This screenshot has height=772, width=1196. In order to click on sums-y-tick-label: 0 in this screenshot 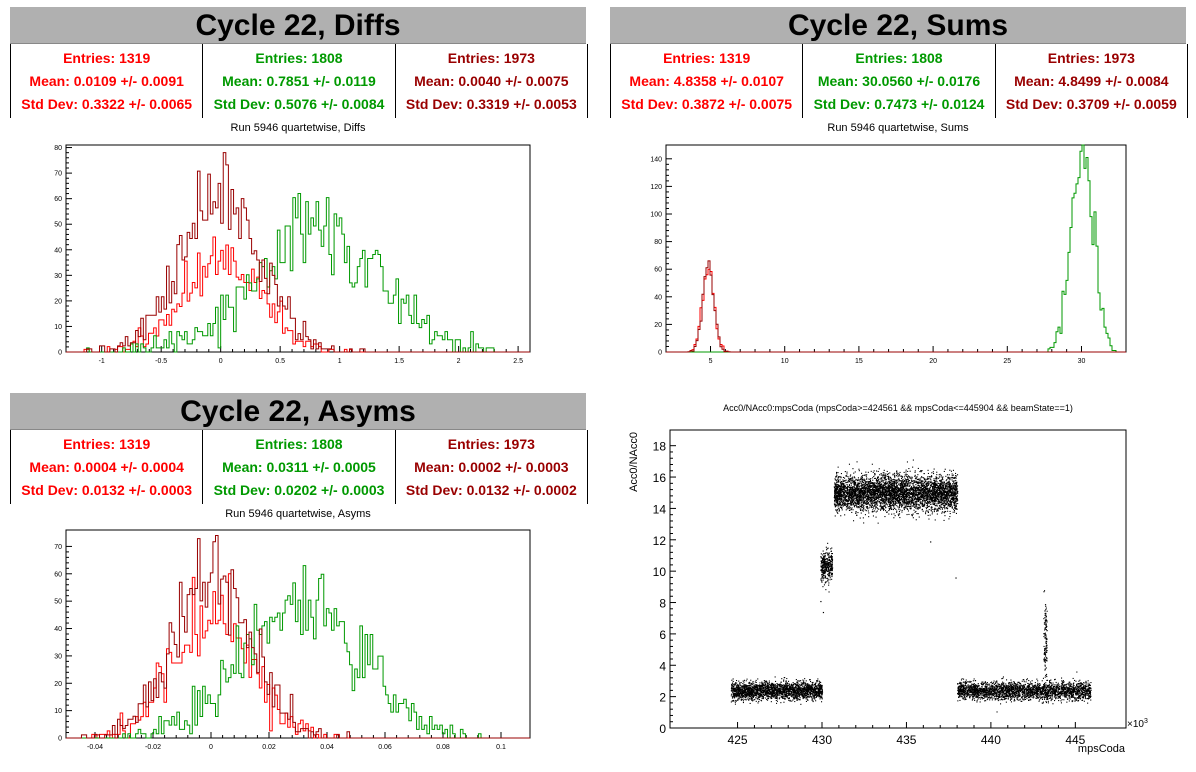, I will do `click(660, 353)`.